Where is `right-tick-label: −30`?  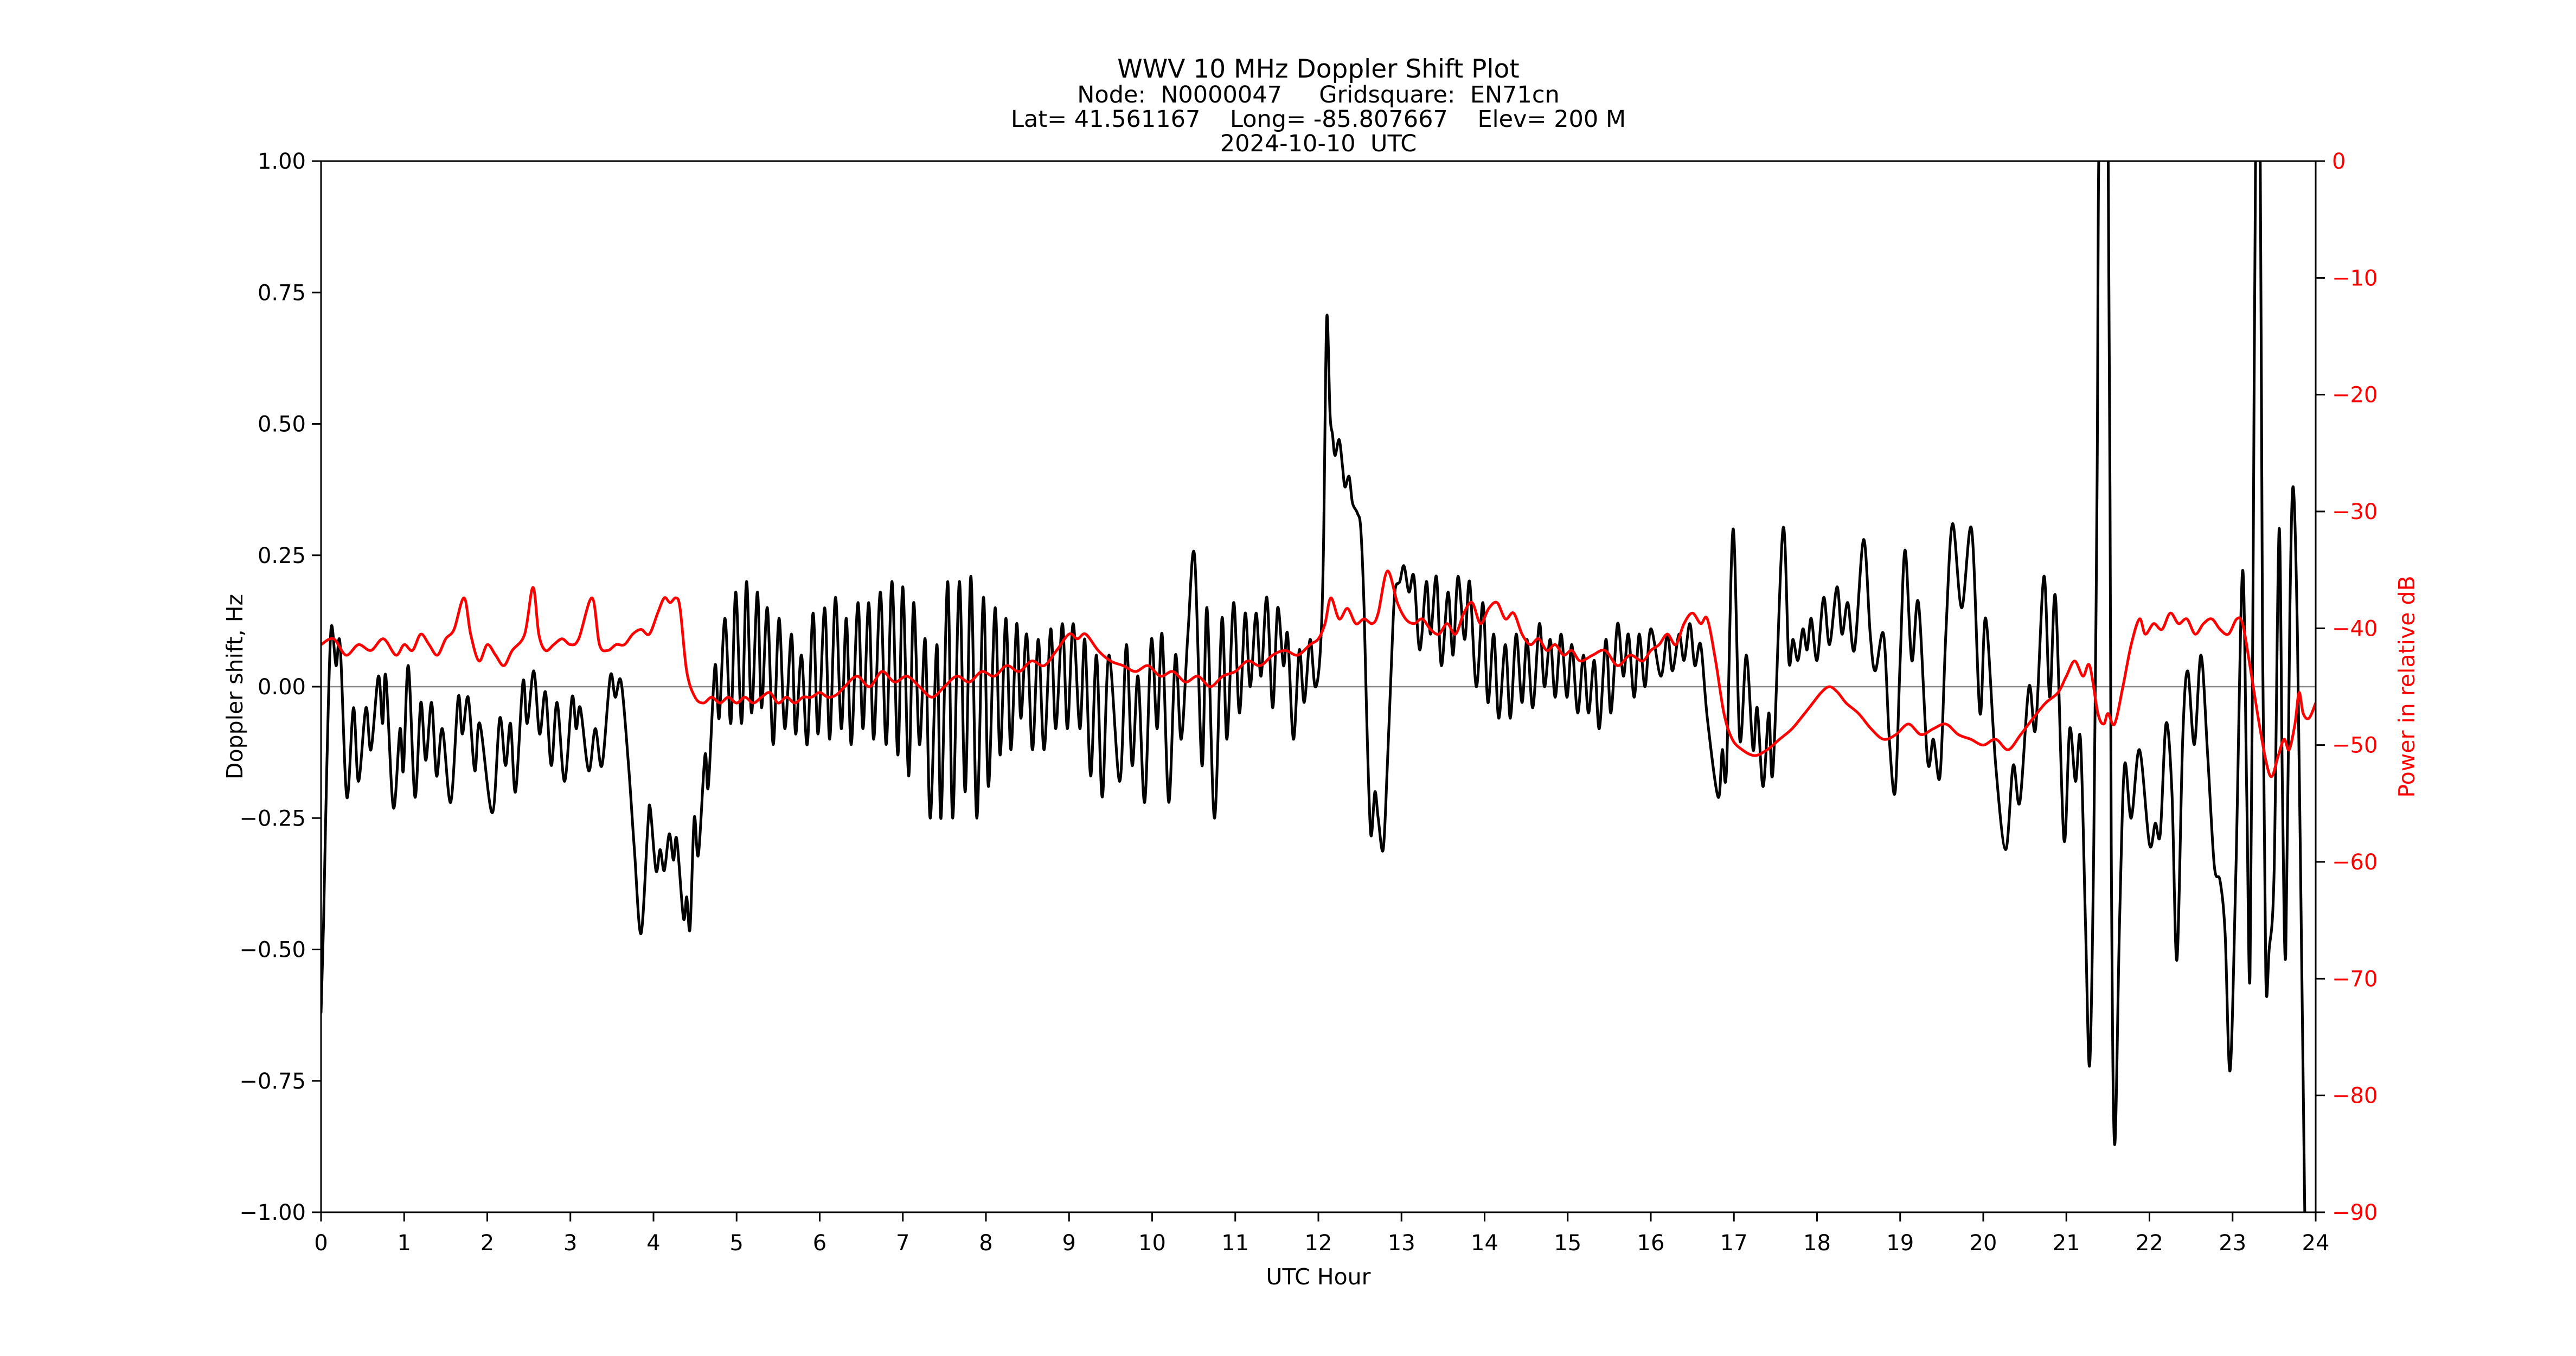
right-tick-label: −30 is located at coordinates (2355, 512).